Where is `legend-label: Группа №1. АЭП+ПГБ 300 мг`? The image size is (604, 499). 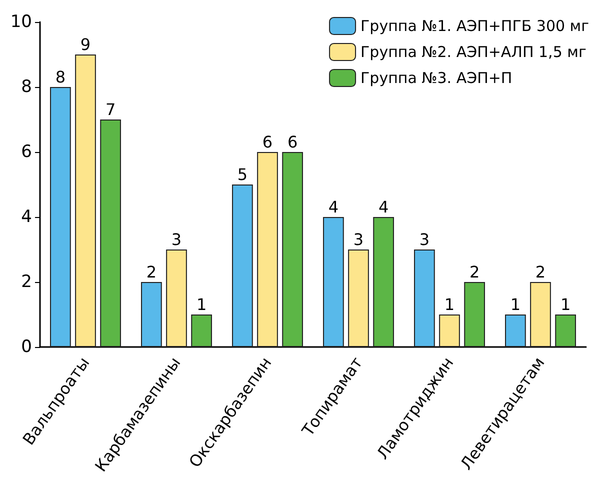 legend-label: Группа №1. АЭП+ПГБ 300 мг is located at coordinates (475, 26).